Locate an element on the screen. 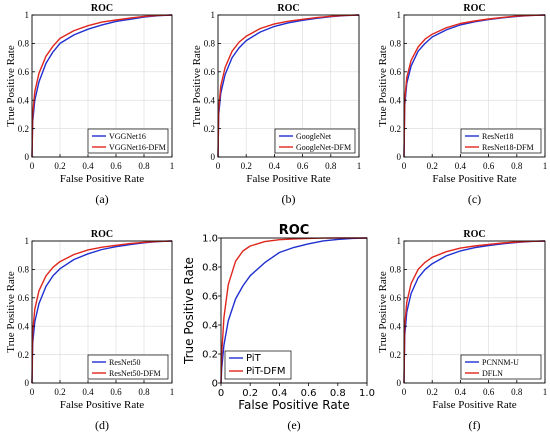  legend-label: GoogleNet-DFM is located at coordinates (323, 147).